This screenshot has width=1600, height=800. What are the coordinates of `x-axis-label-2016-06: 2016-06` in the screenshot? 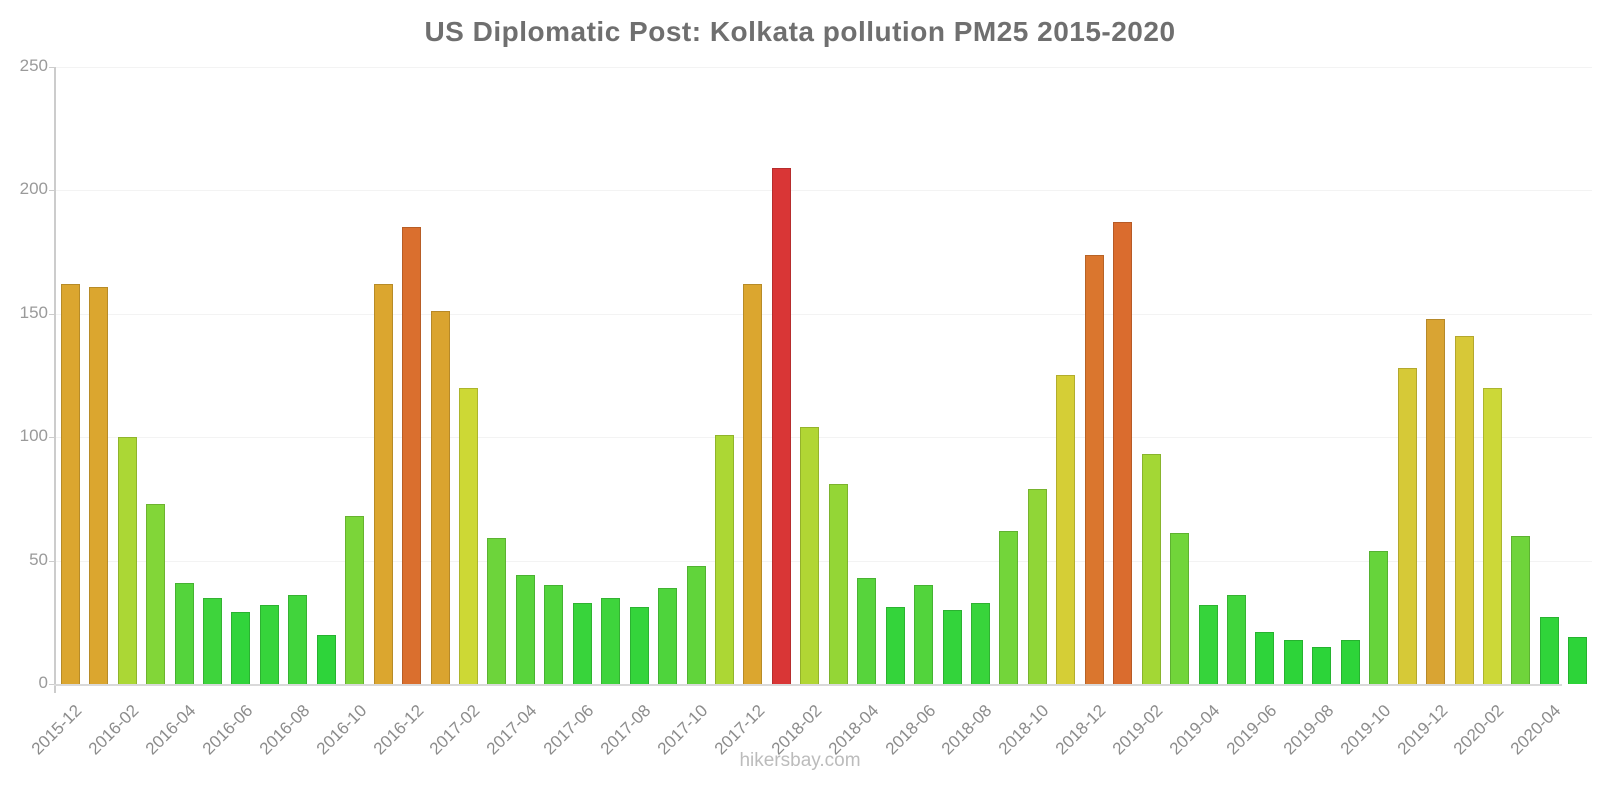 It's located at (227, 729).